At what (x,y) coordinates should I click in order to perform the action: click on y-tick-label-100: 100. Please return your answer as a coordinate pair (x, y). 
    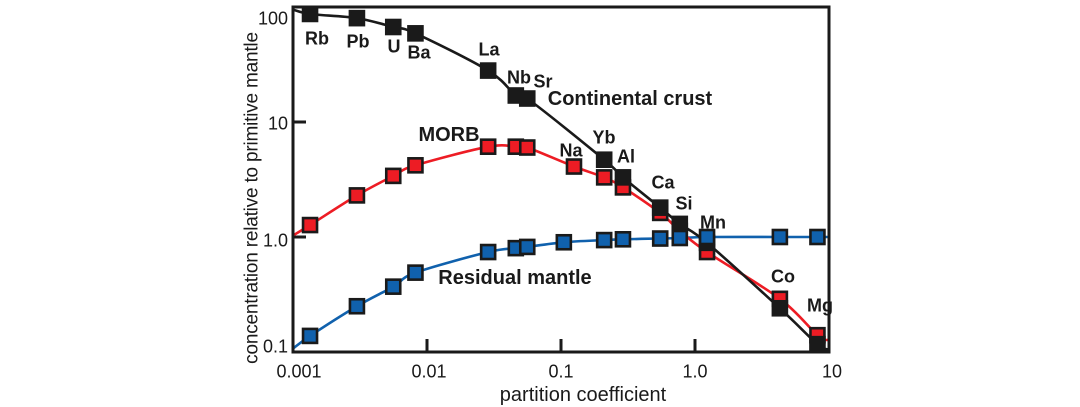
    Looking at the image, I should click on (273, 18).